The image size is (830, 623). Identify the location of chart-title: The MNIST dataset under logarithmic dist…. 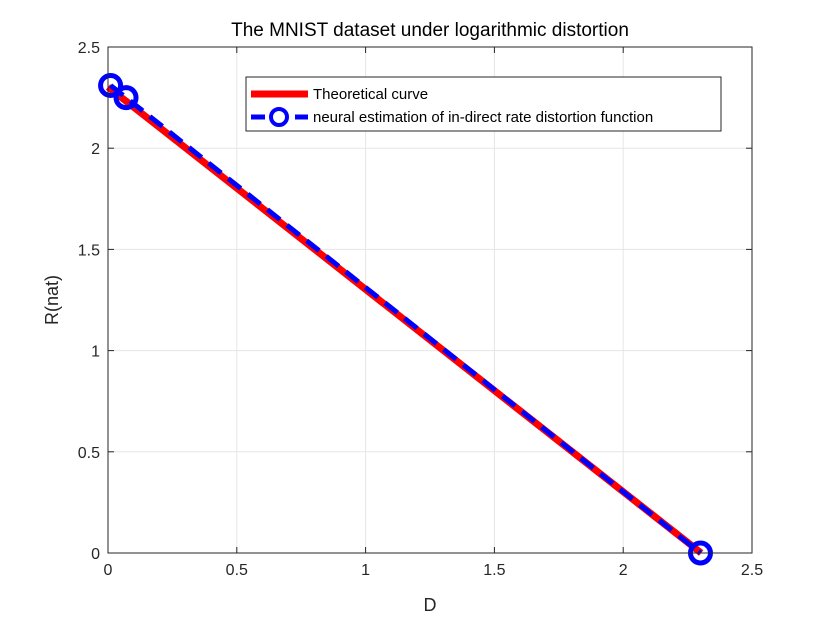
(430, 30).